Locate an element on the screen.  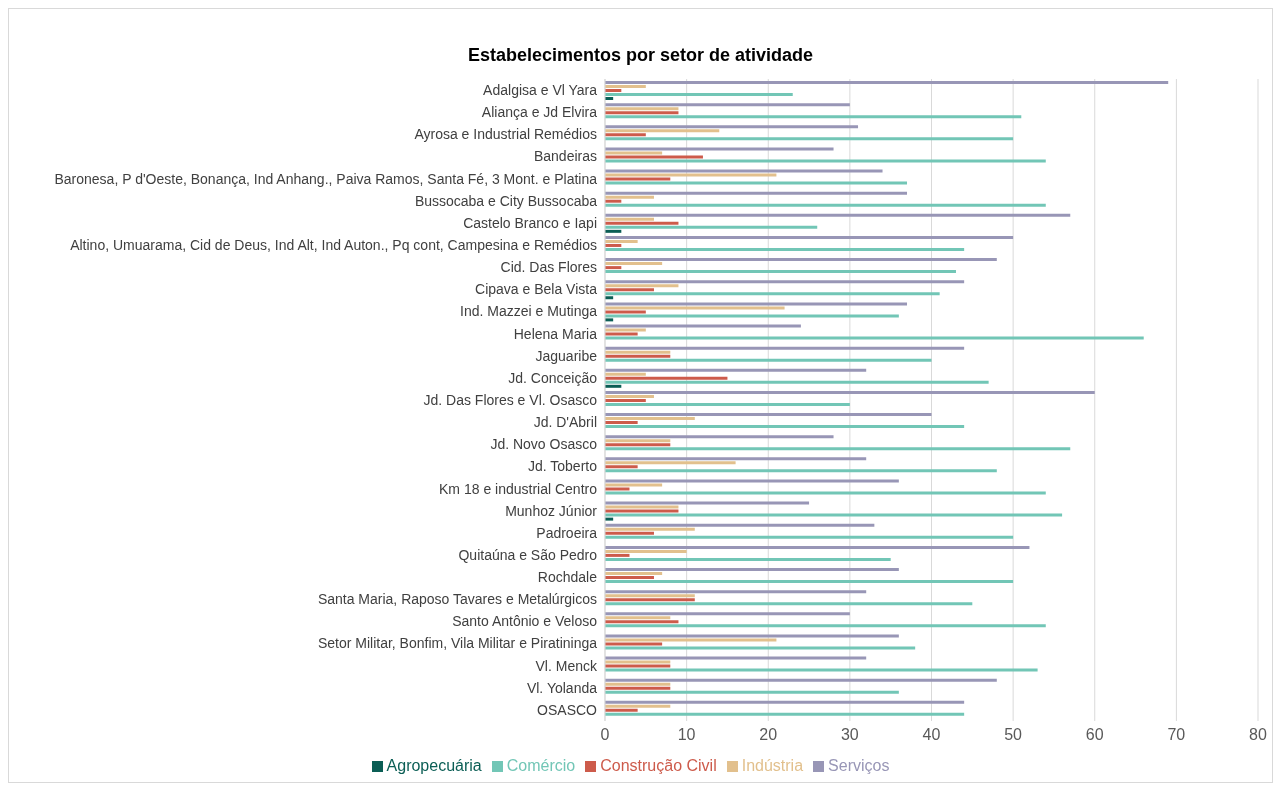
x-tick-label: 0 is located at coordinates (605, 735).